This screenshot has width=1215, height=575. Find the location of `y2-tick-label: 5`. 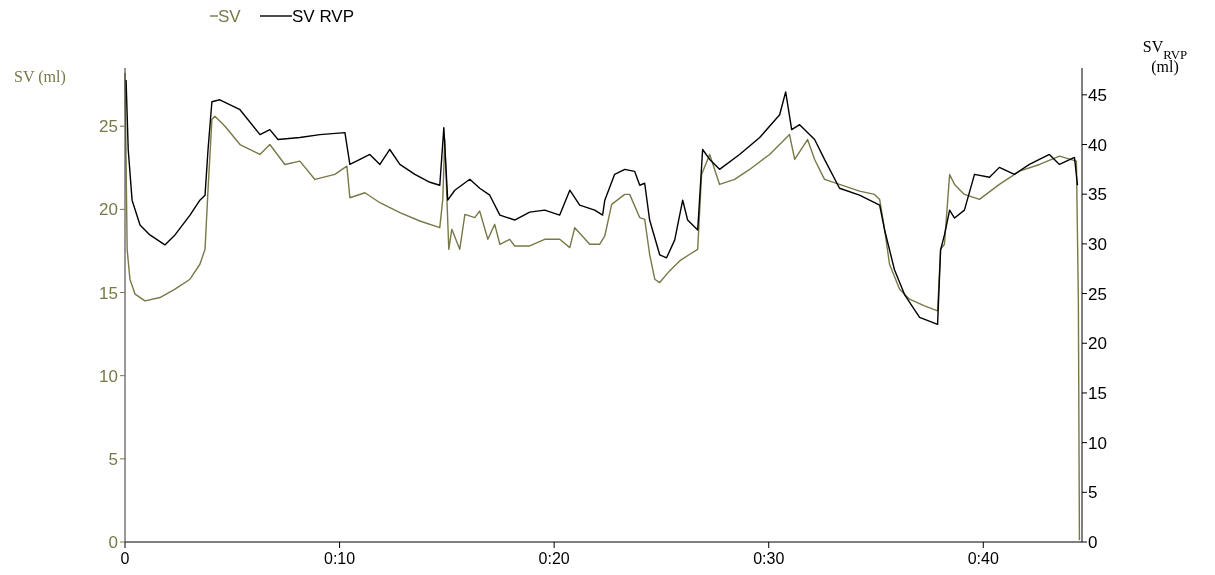

y2-tick-label: 5 is located at coordinates (1093, 493).